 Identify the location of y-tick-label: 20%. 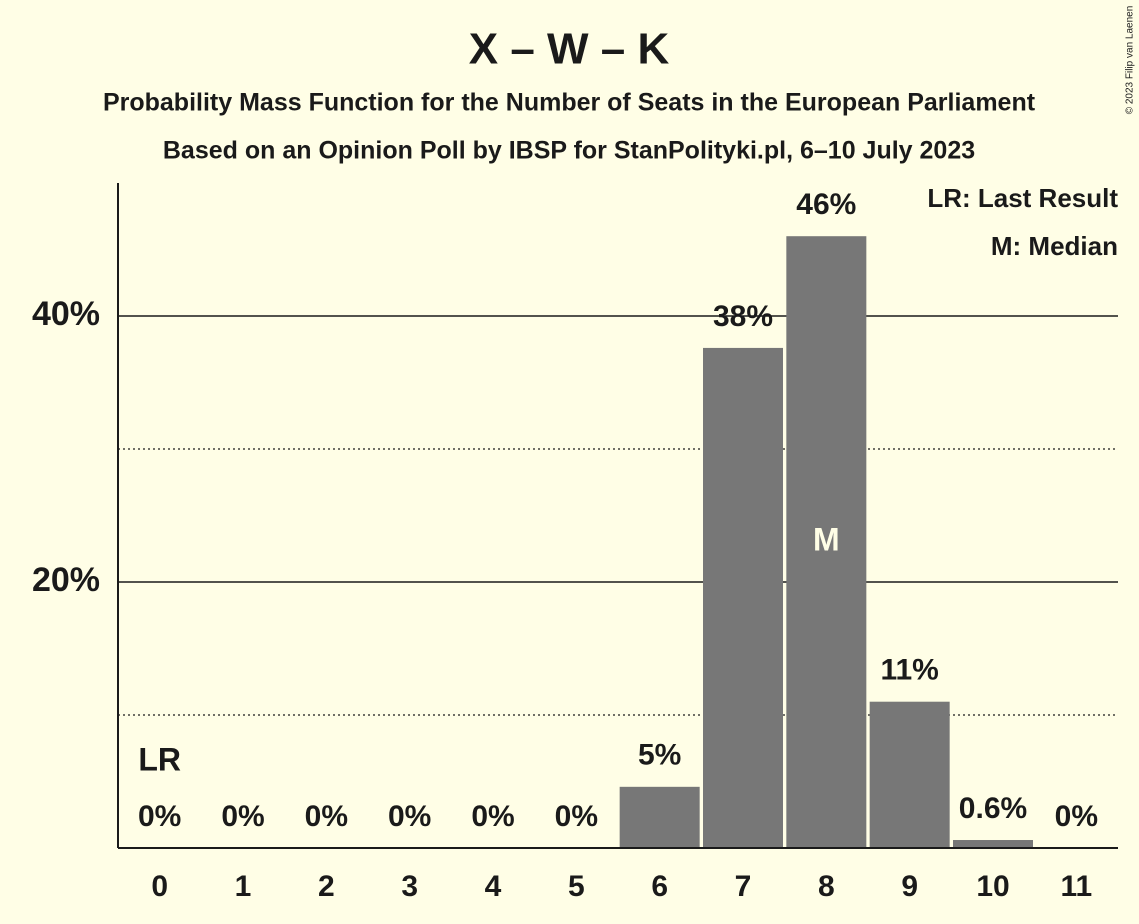
(66, 580).